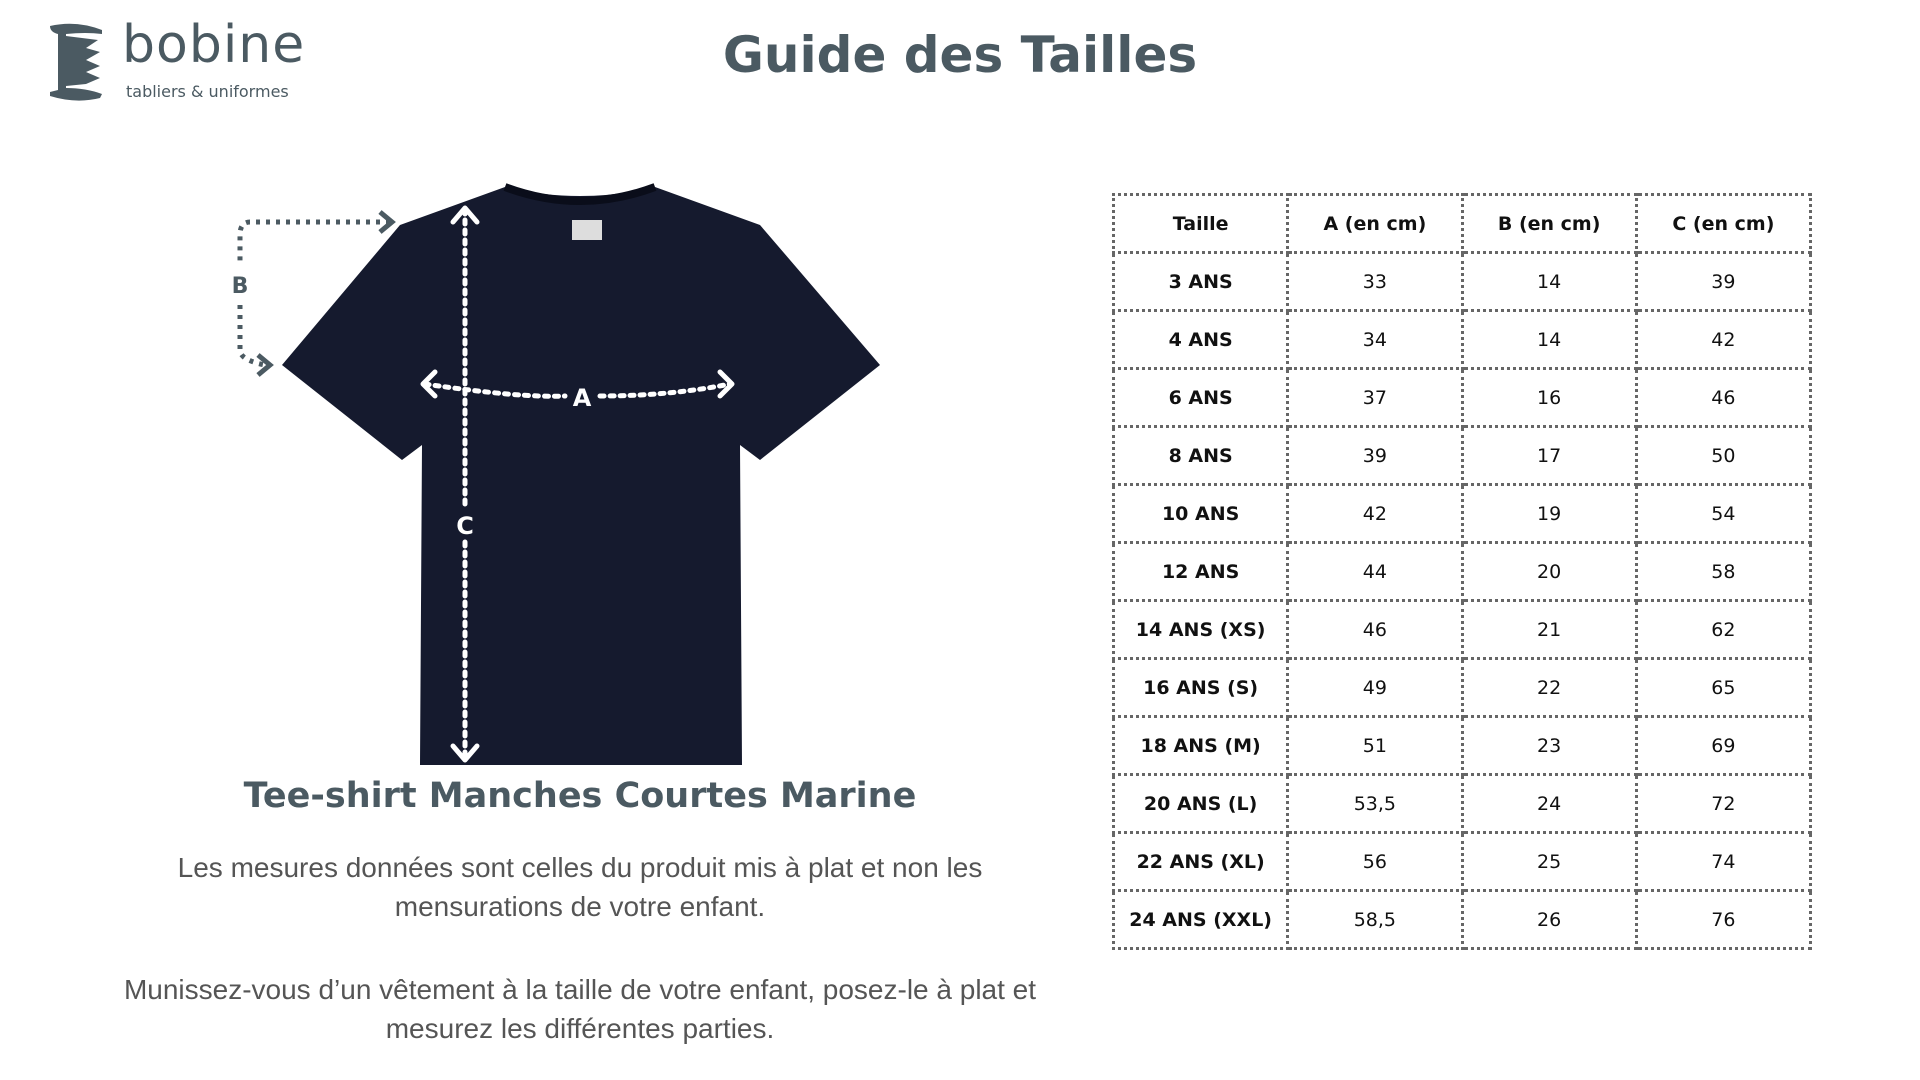  I want to click on size-cell: 12 ANS, so click(1200, 571).